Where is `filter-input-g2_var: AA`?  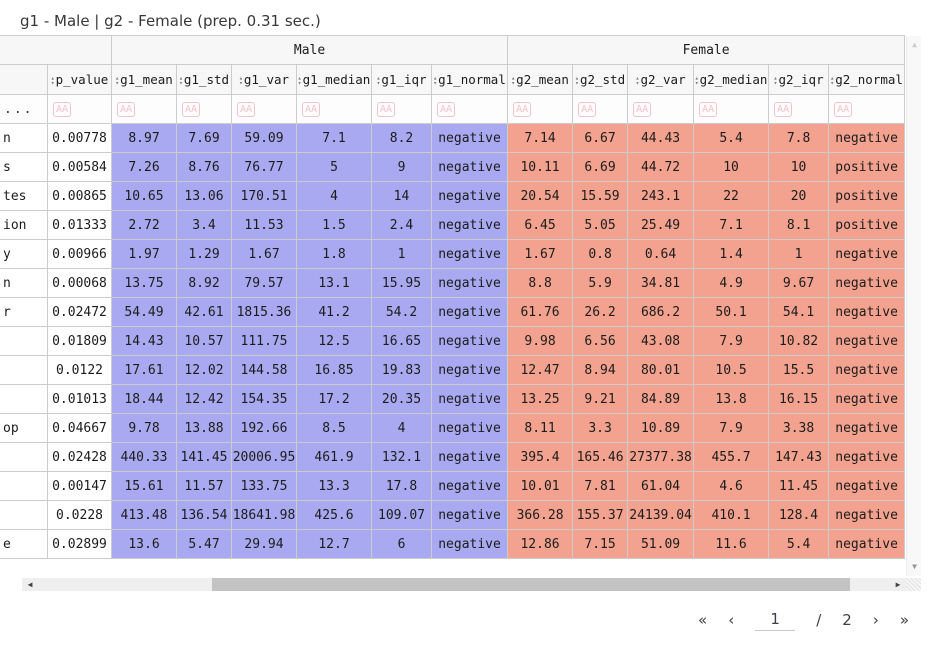
filter-input-g2_var: AA is located at coordinates (661, 109).